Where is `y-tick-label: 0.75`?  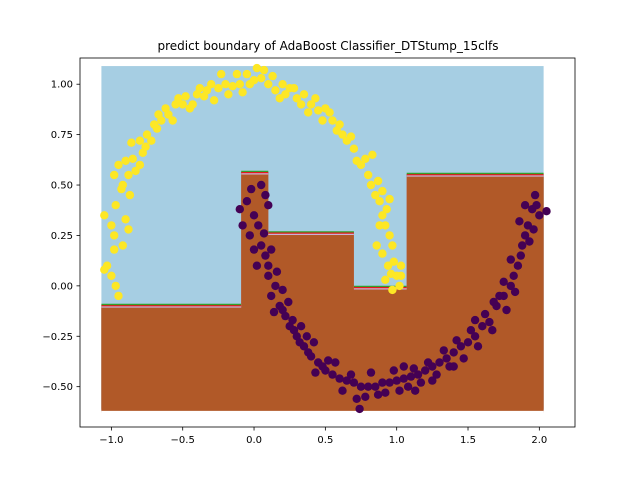 y-tick-label: 0.75 is located at coordinates (62, 135).